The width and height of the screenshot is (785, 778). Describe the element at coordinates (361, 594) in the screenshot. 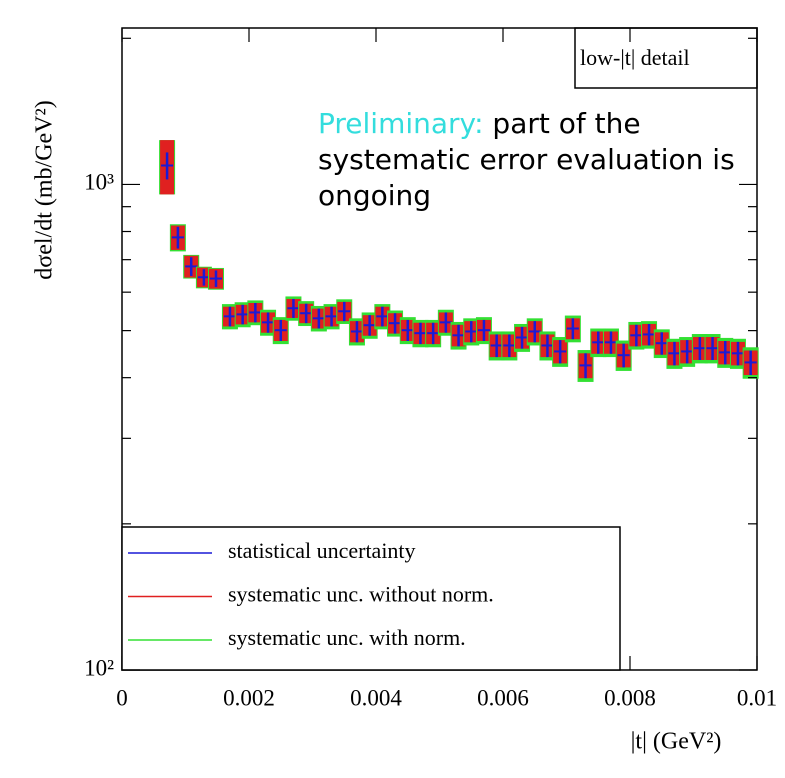

I see `legend-label: systematic unc. without norm.` at that location.